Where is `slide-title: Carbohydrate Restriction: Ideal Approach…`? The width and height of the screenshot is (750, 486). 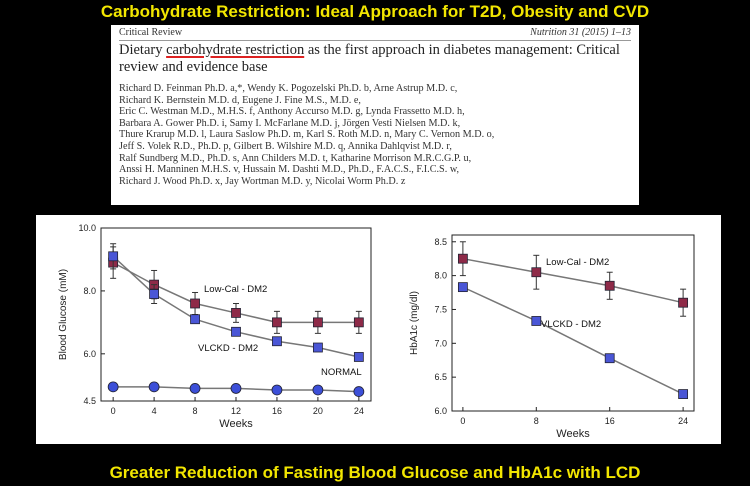 slide-title: Carbohydrate Restriction: Ideal Approach… is located at coordinates (375, 11).